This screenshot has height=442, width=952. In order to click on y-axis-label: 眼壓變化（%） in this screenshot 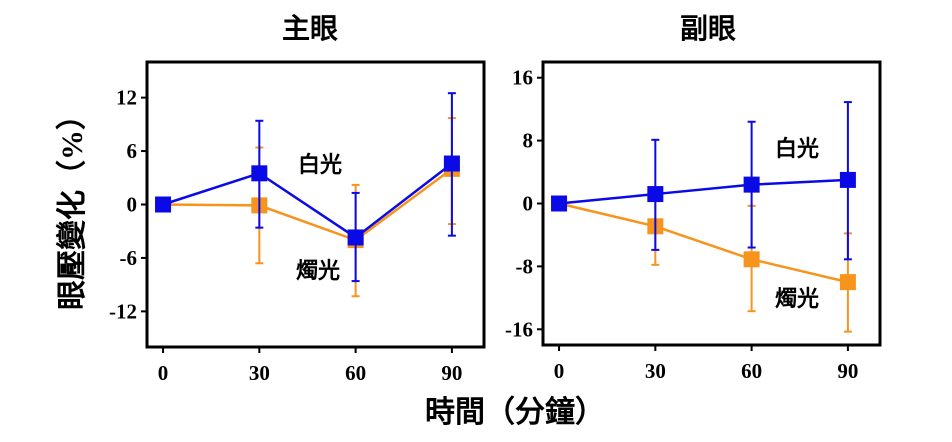, I will do `click(72, 205)`.